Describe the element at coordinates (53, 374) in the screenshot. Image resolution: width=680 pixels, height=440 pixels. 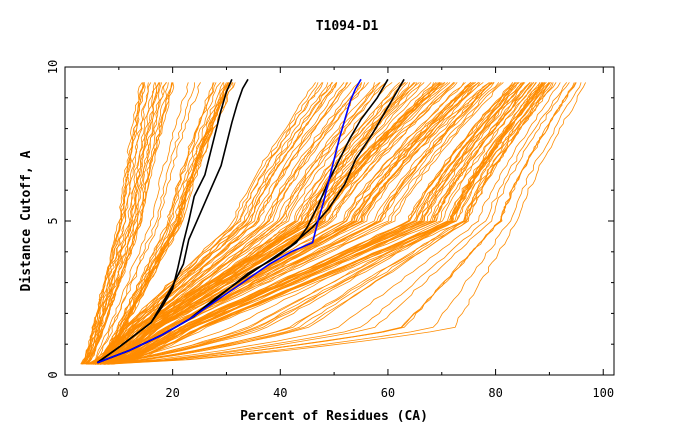
I see `y-tick-label: 0` at that location.